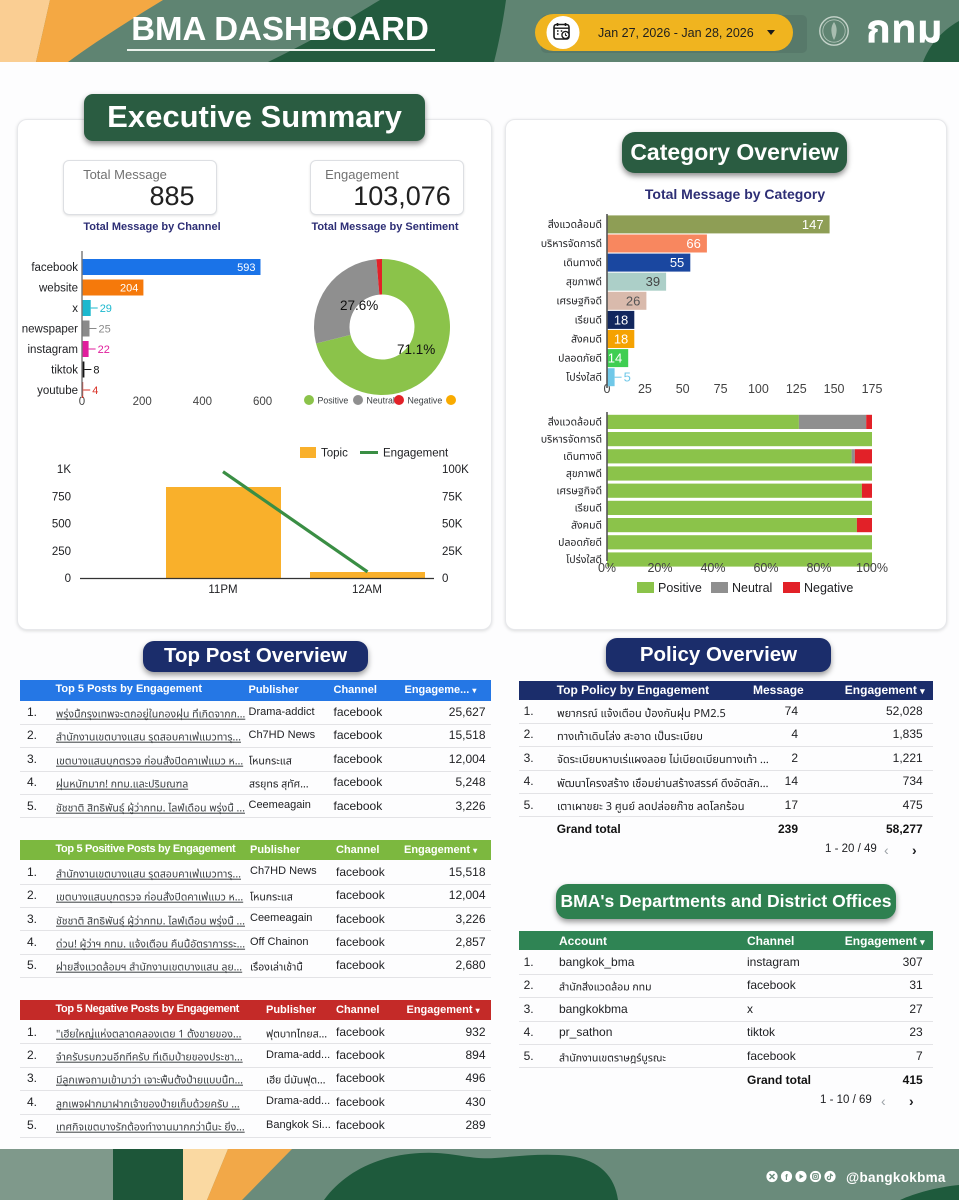 This screenshot has width=959, height=1200. Describe the element at coordinates (834, 389) in the screenshot. I see `svg-text: 150` at that location.